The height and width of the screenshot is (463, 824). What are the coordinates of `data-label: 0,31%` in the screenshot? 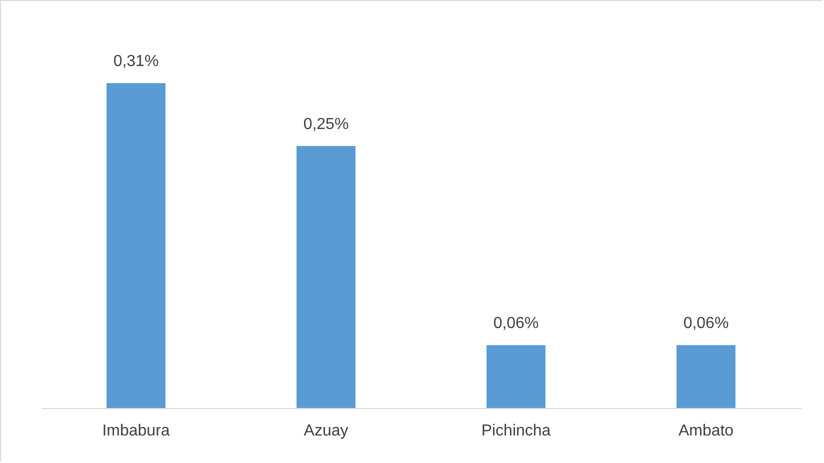 It's located at (136, 61).